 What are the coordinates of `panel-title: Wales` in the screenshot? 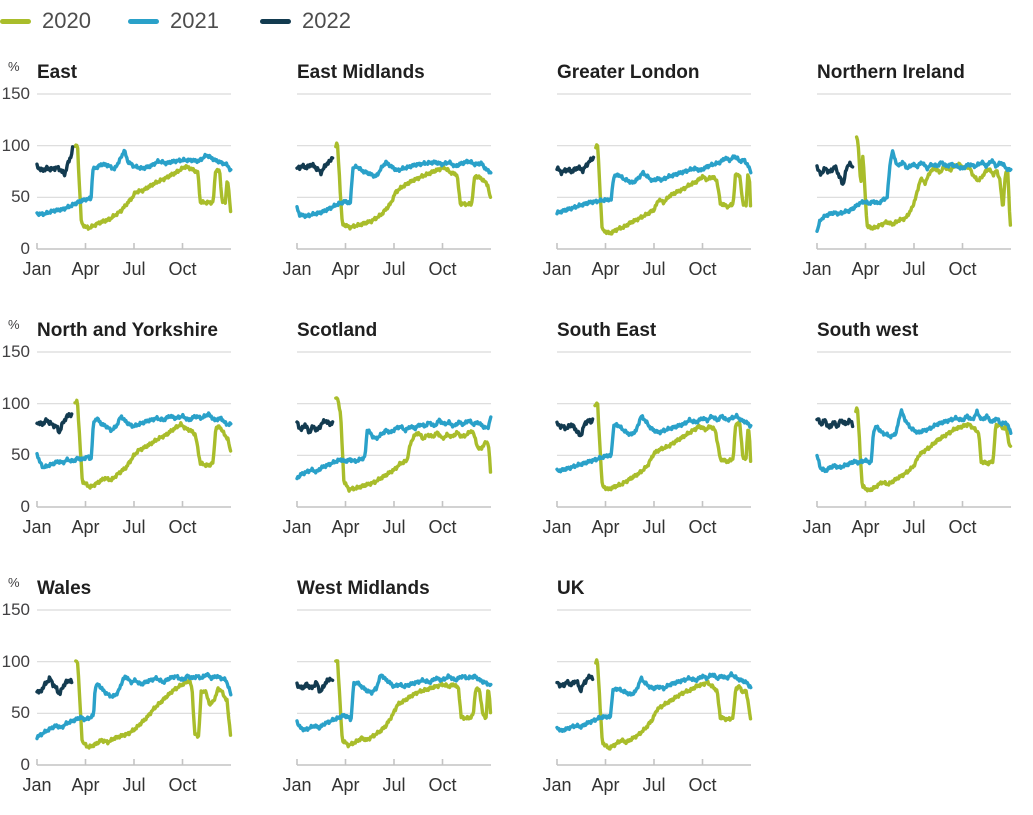 It's located at (64, 588).